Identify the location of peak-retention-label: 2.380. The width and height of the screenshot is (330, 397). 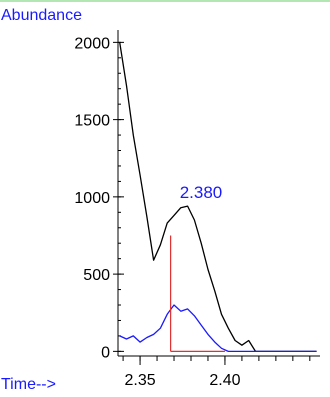
(201, 192).